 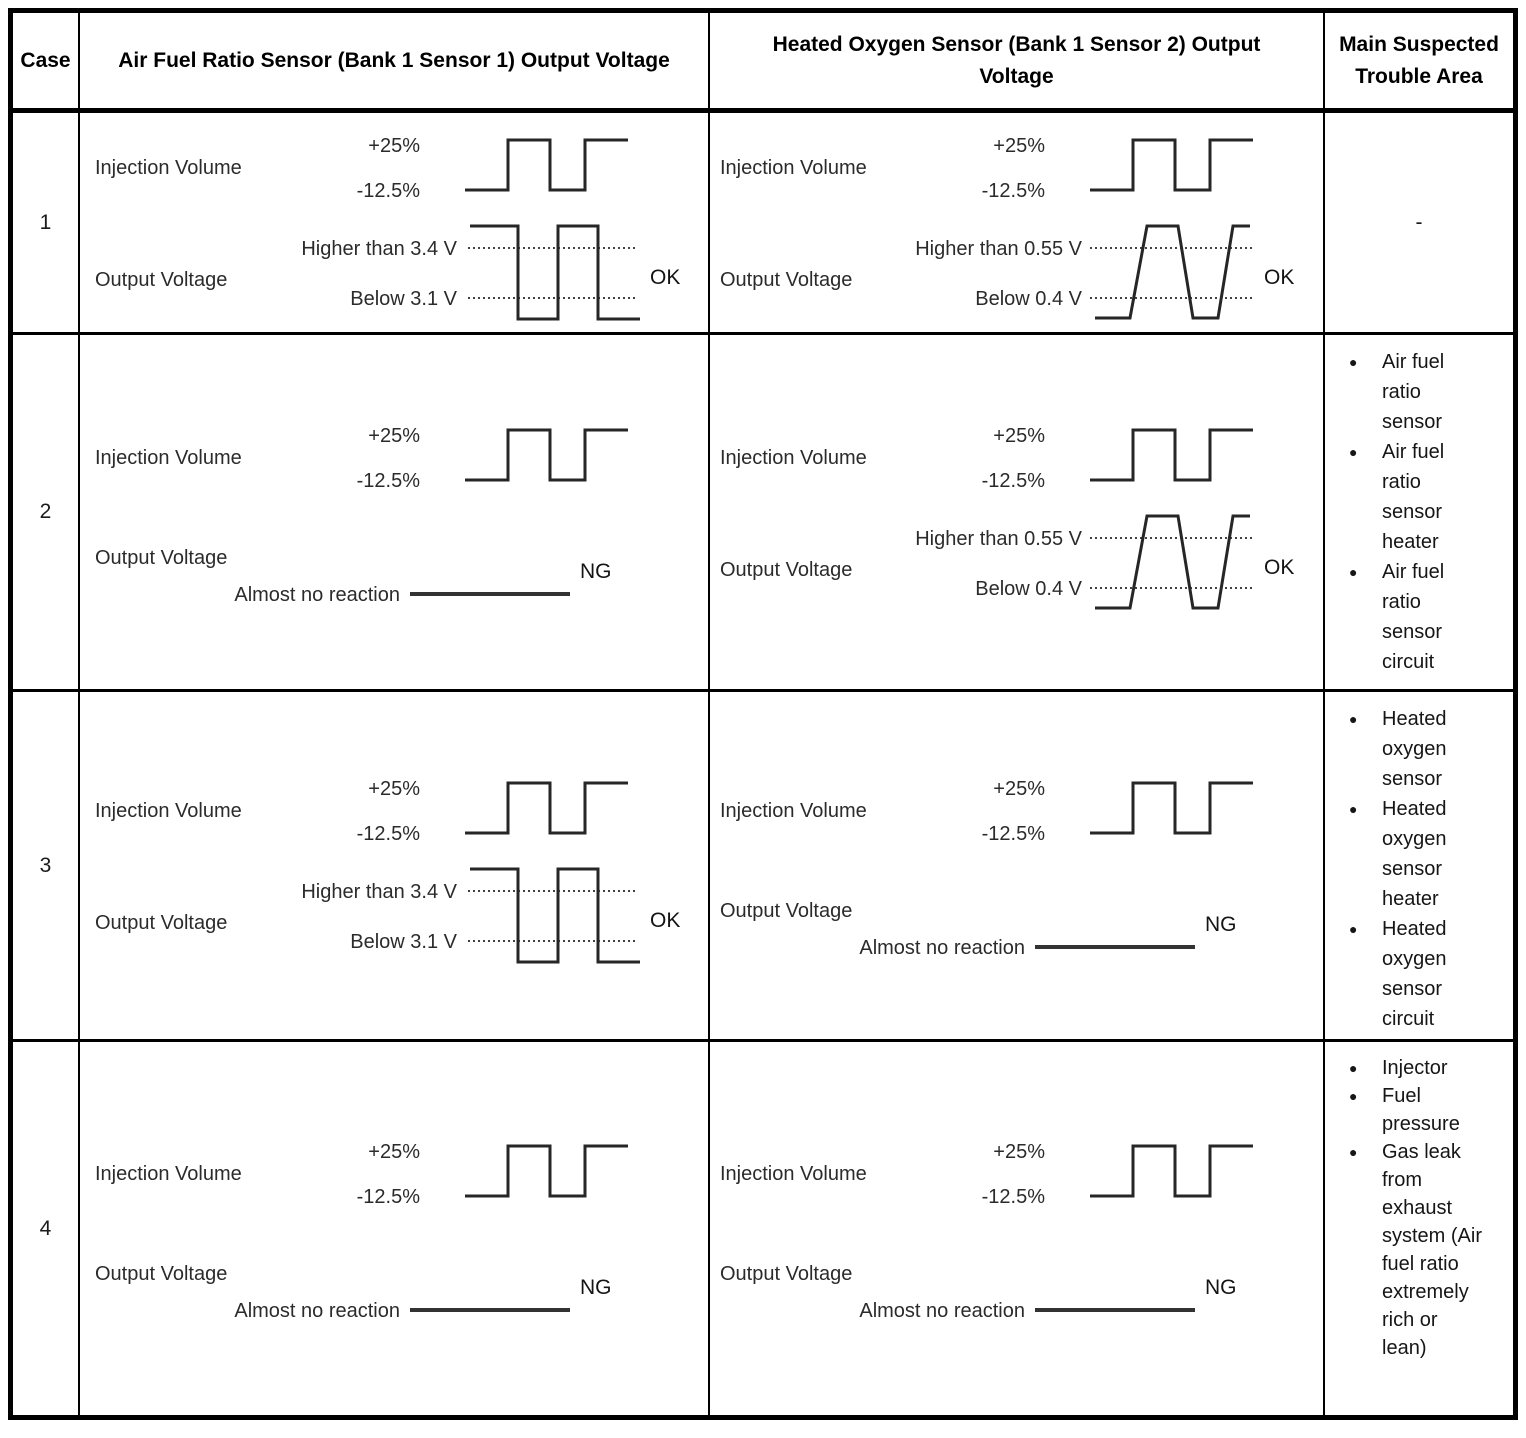 What do you see at coordinates (379, 249) in the screenshot?
I see `threshold-high-label: Higher than 3.4 V` at bounding box center [379, 249].